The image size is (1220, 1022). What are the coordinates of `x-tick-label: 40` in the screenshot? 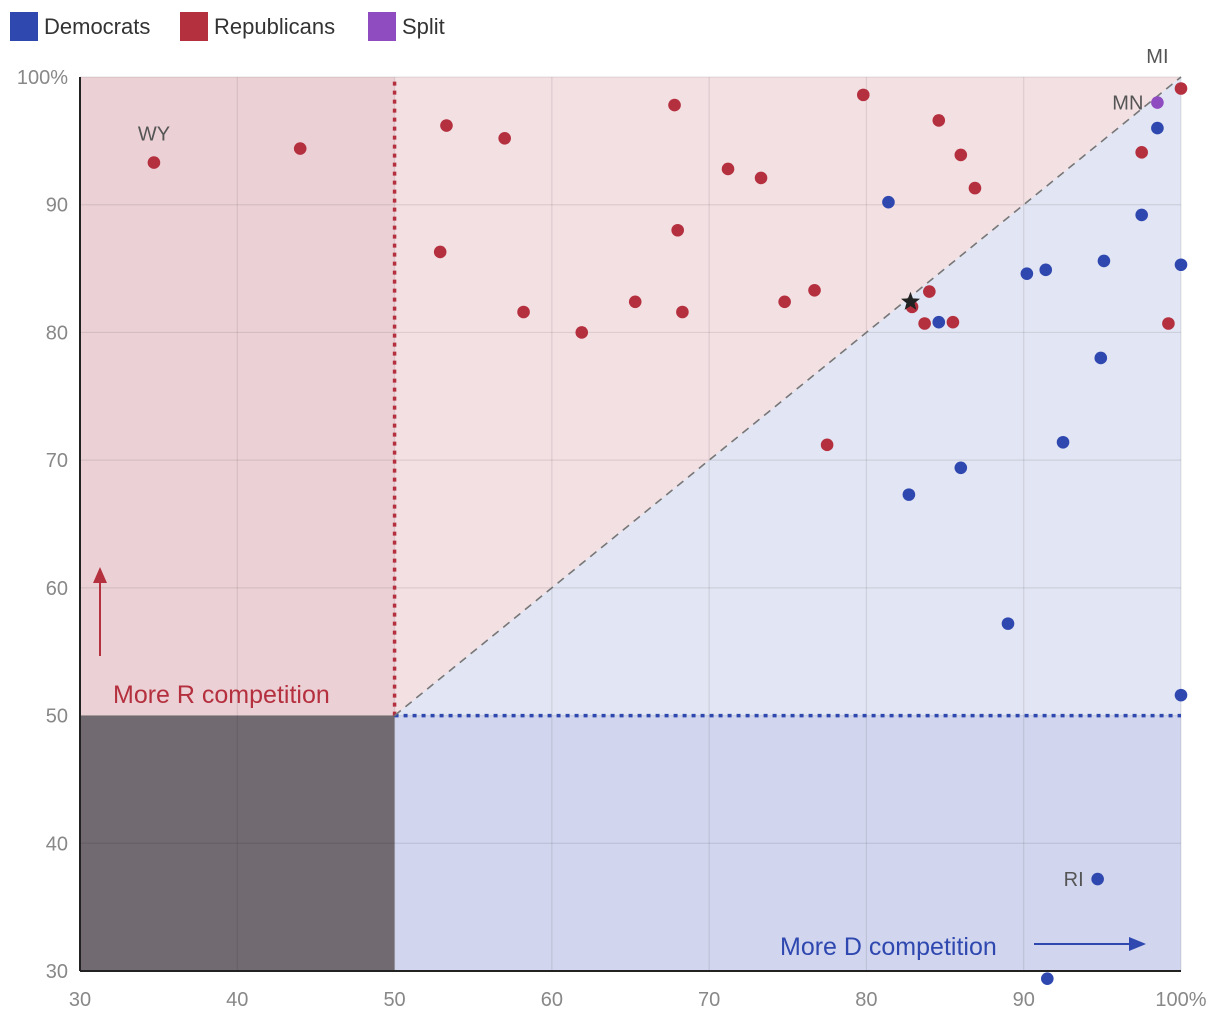 It's located at (237, 1000).